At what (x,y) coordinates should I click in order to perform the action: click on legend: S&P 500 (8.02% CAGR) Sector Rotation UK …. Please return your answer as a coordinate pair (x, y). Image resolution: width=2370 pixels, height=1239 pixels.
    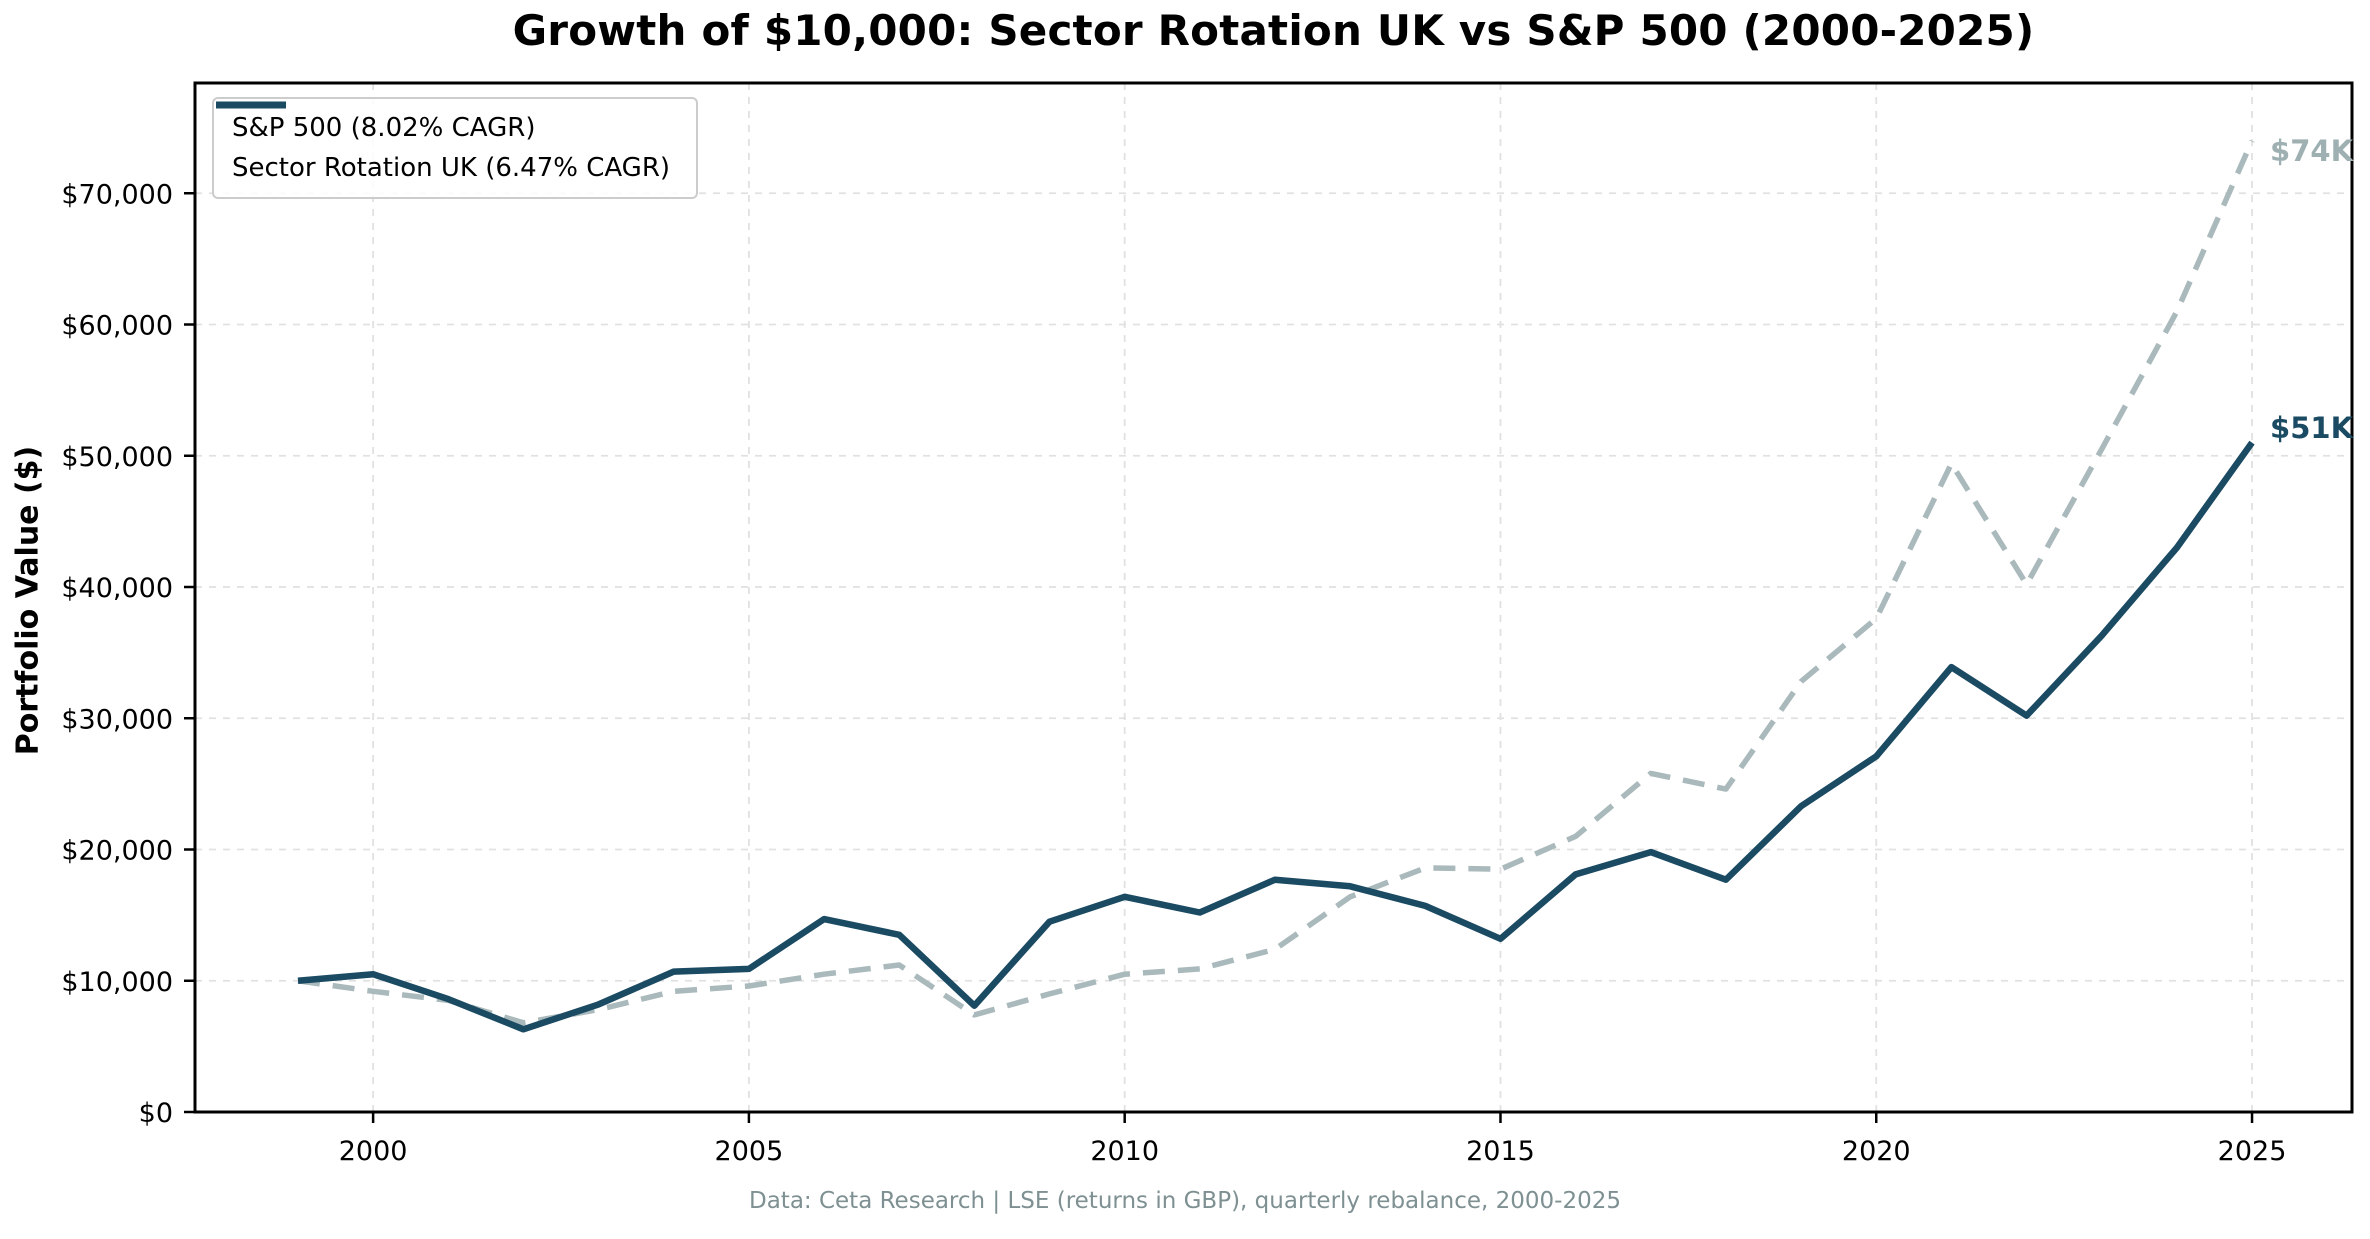
    Looking at the image, I should click on (455, 148).